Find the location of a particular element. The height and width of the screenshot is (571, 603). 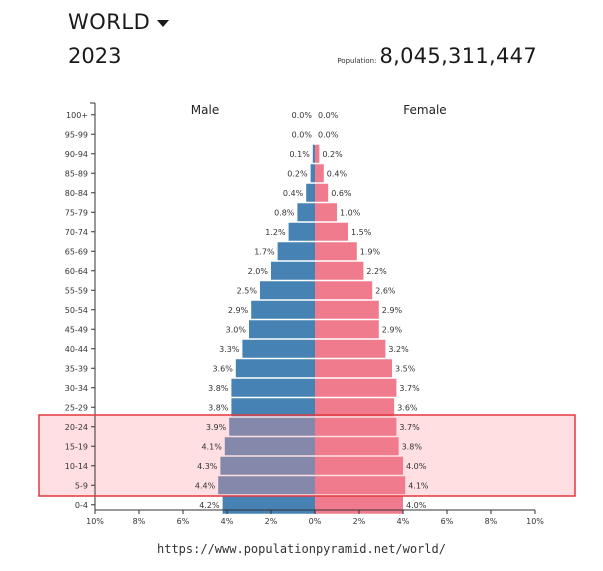

category-label: 55-59 is located at coordinates (76, 290).